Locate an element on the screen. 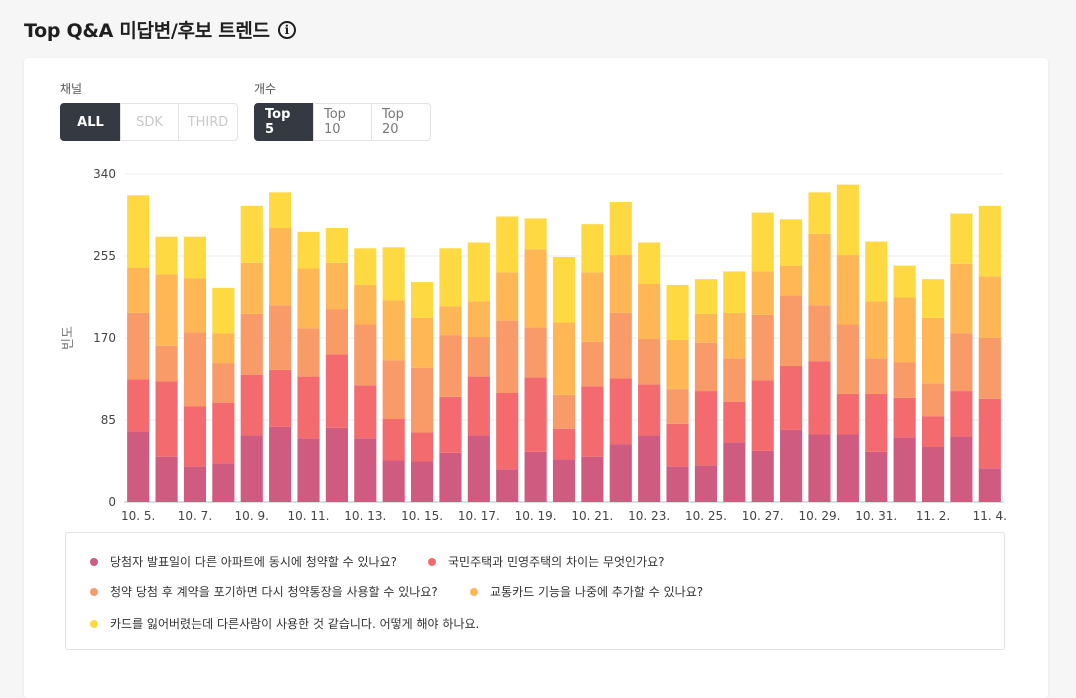  info-icon: i is located at coordinates (286, 29).